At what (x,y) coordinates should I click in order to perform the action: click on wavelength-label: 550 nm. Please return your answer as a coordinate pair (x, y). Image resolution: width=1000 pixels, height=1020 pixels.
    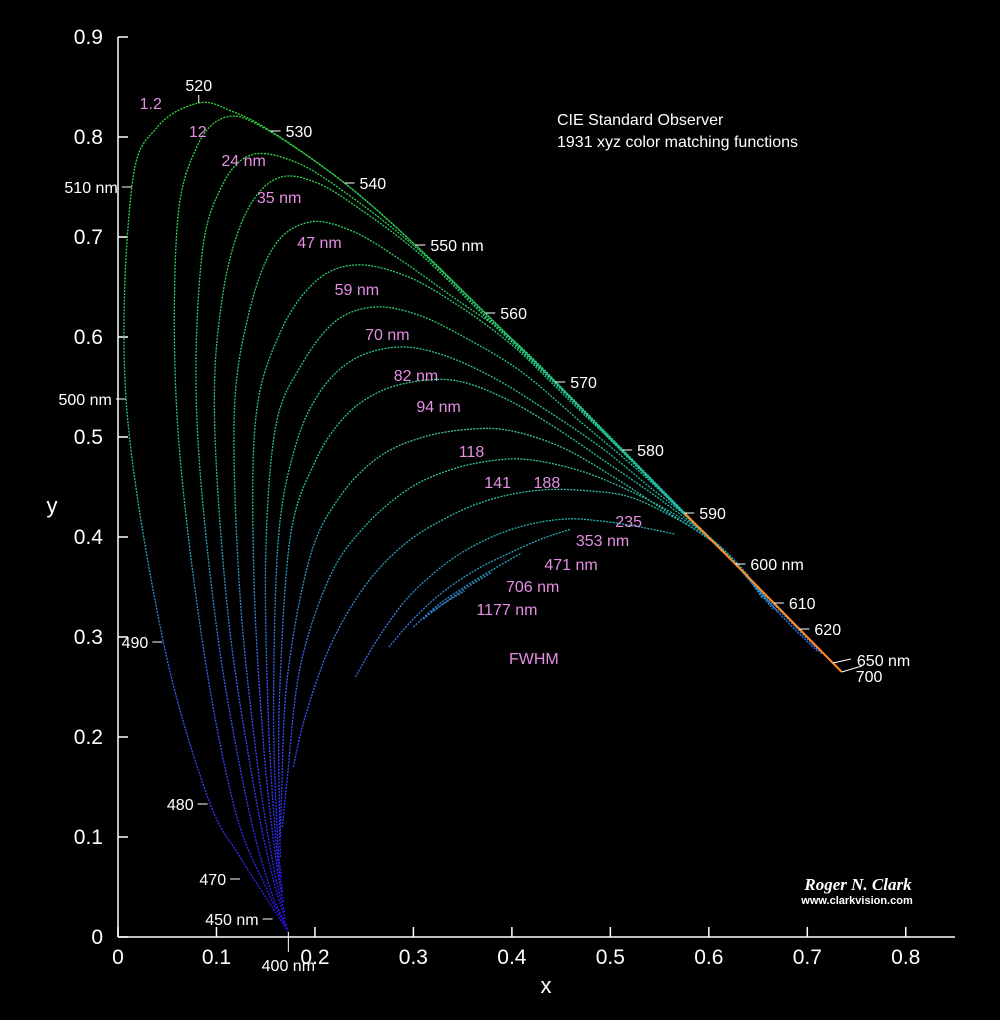
    Looking at the image, I should click on (456, 246).